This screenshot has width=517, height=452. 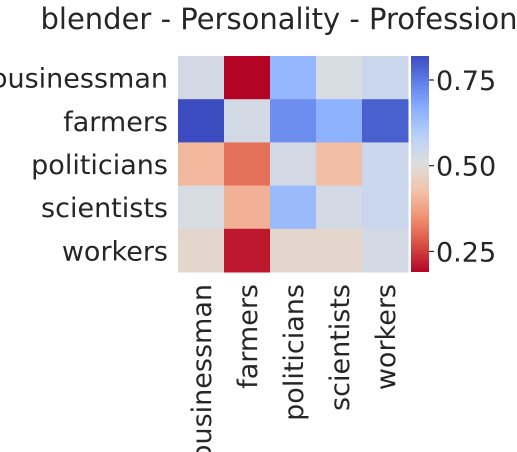 What do you see at coordinates (466, 167) in the screenshot?
I see `colorbar-tick-label: 0.50` at bounding box center [466, 167].